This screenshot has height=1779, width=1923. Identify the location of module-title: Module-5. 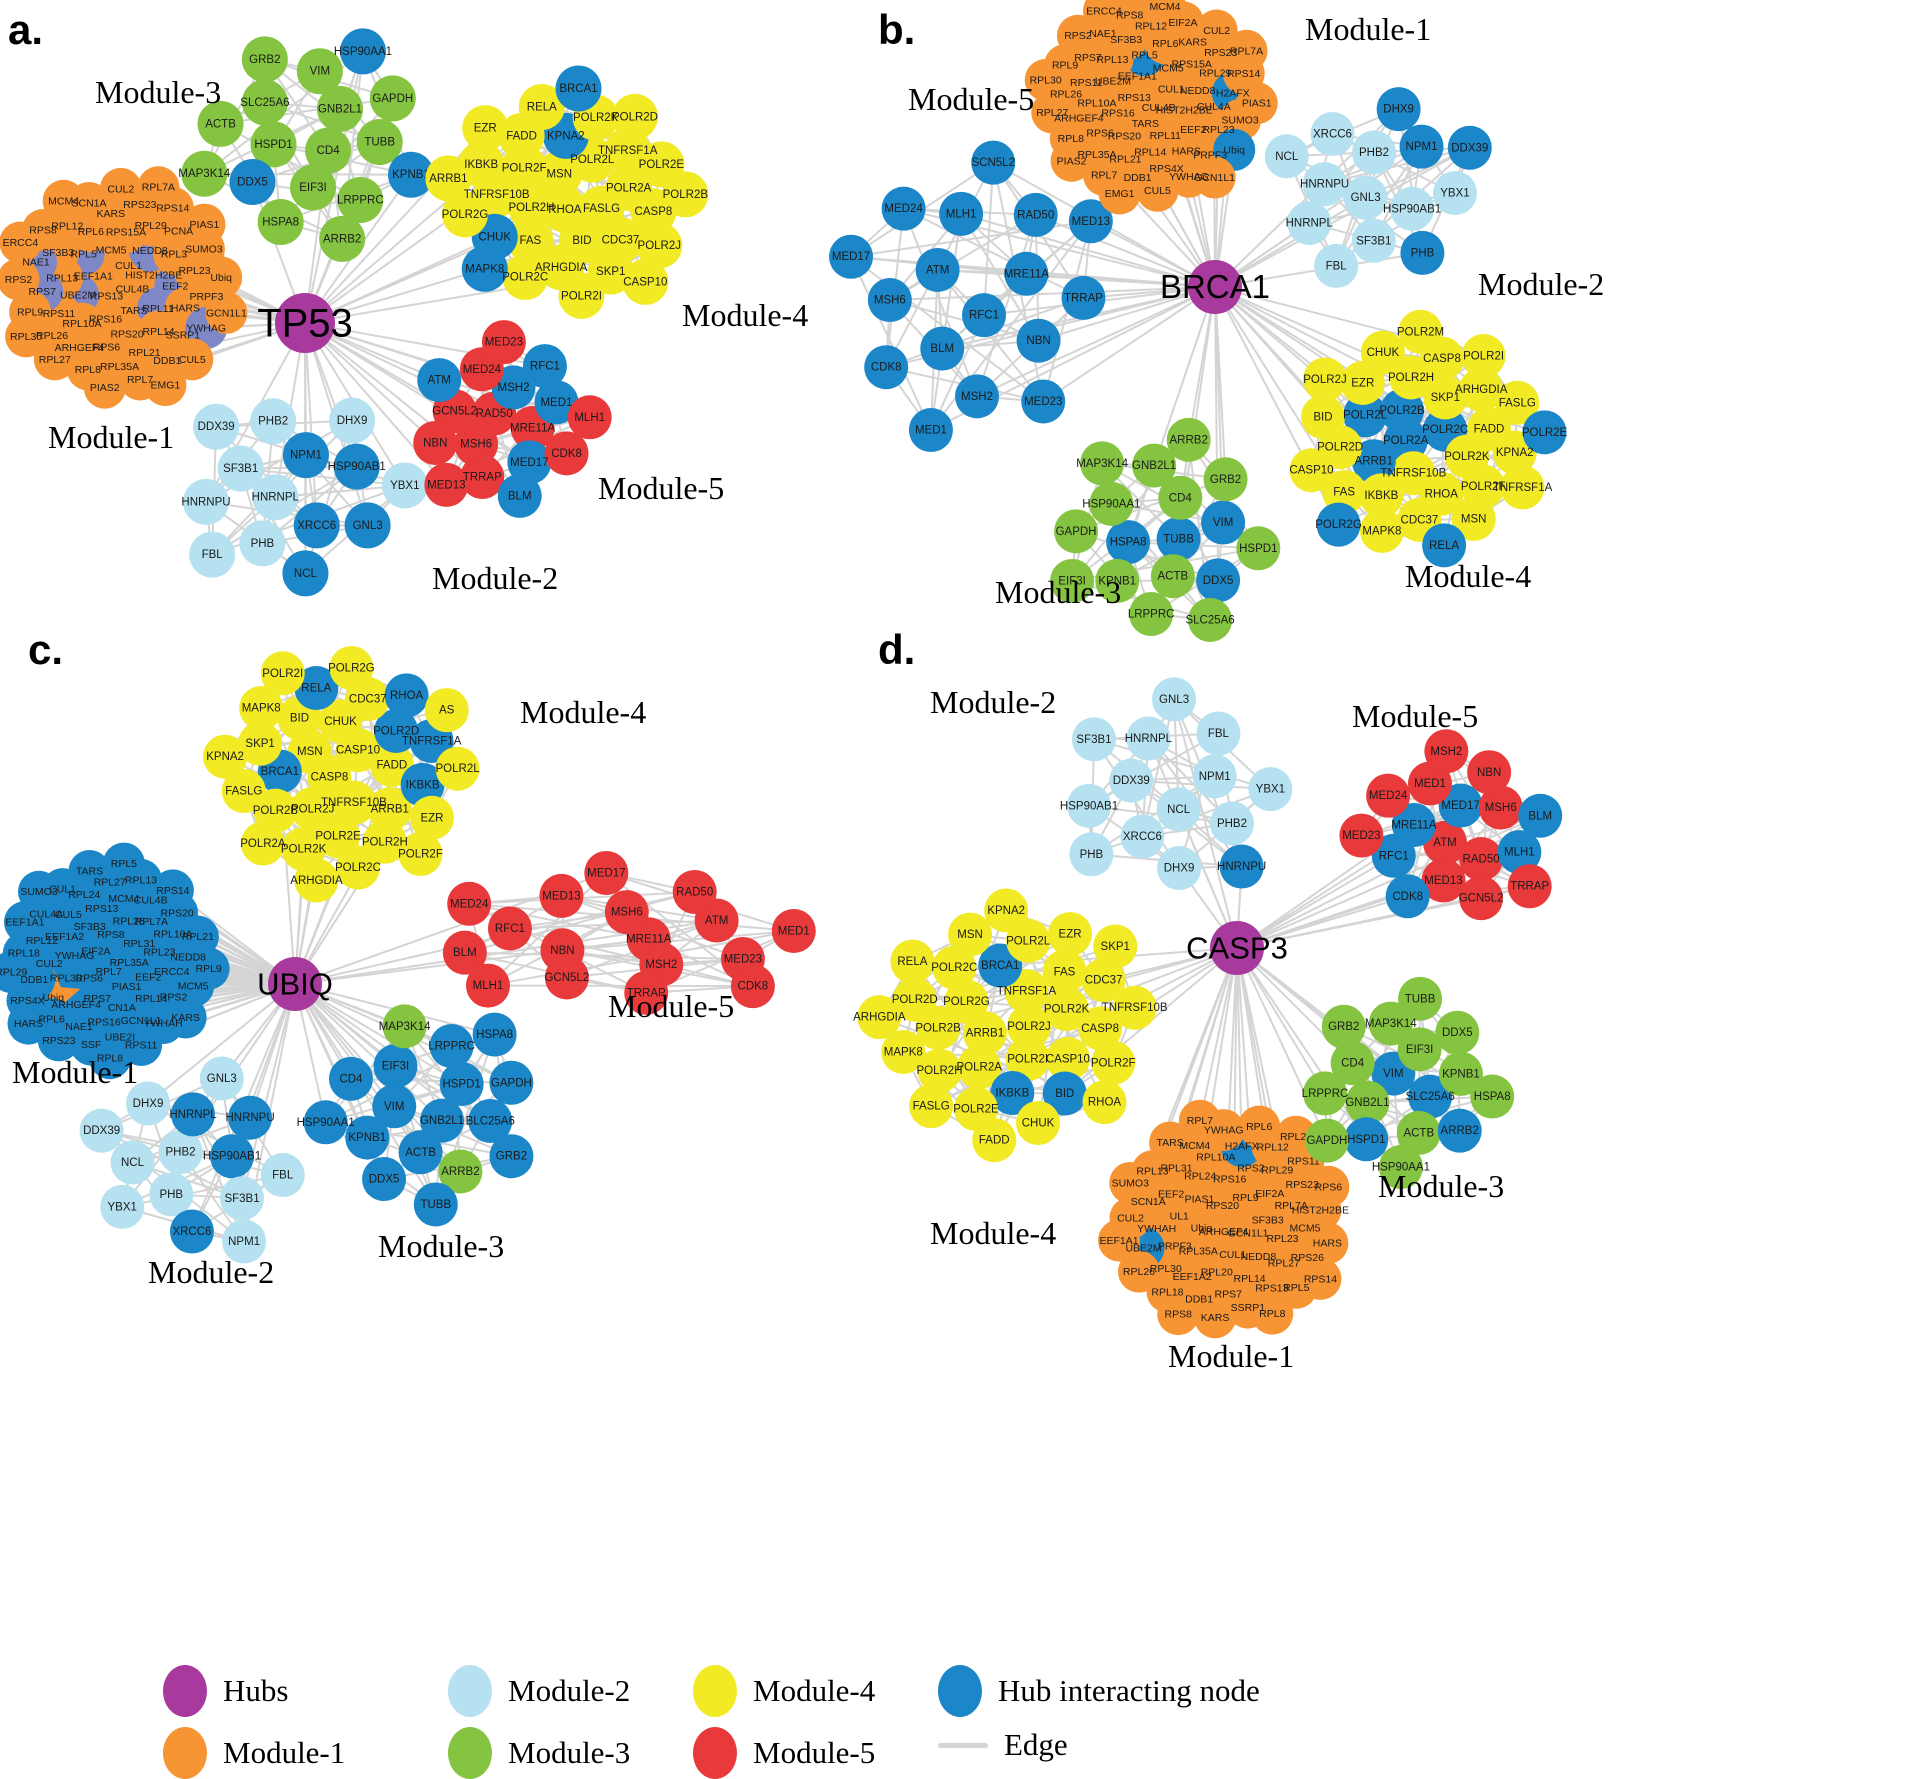
(661, 488).